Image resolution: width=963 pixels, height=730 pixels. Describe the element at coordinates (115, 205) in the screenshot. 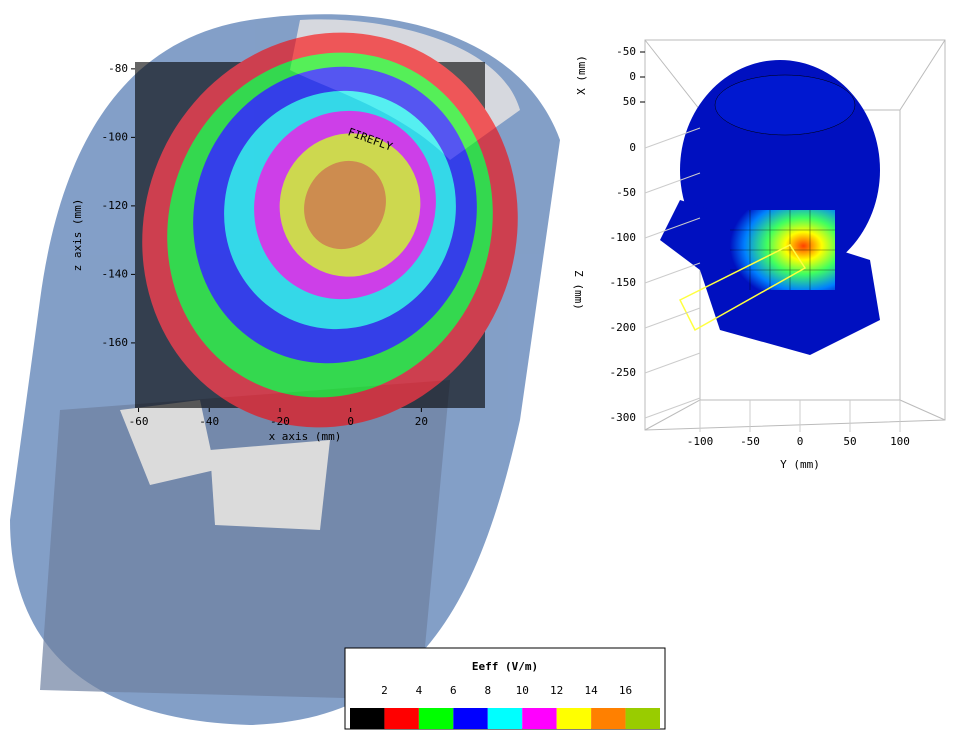

I see `y-tick-label: -120` at that location.